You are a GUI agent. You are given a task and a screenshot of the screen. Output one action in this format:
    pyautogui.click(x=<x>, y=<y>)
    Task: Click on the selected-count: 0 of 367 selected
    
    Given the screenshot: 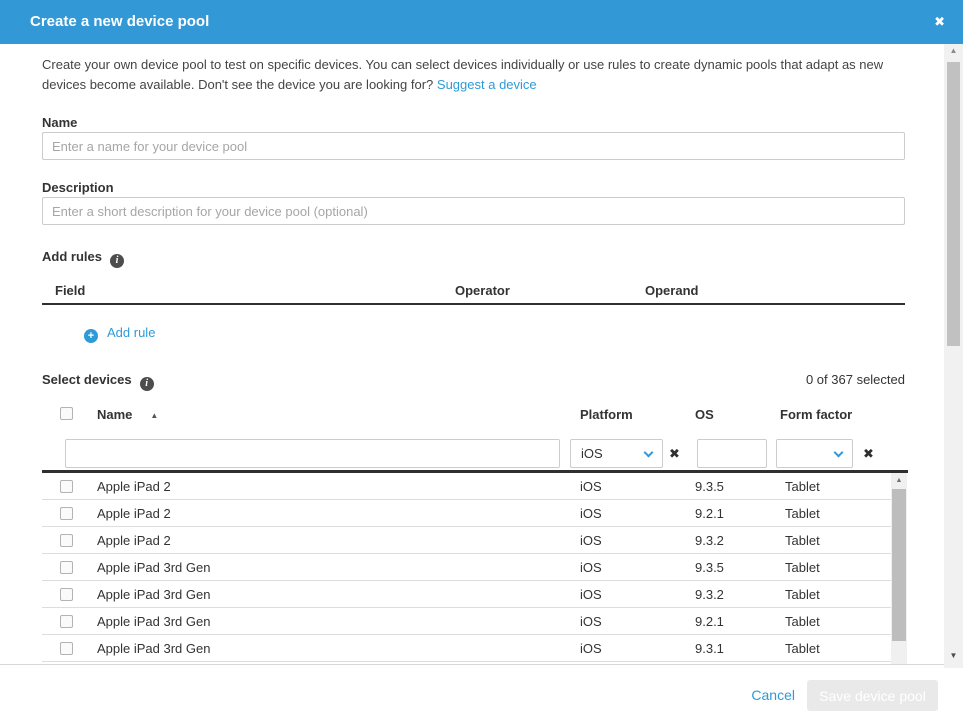 What is the action you would take?
    pyautogui.click(x=855, y=379)
    